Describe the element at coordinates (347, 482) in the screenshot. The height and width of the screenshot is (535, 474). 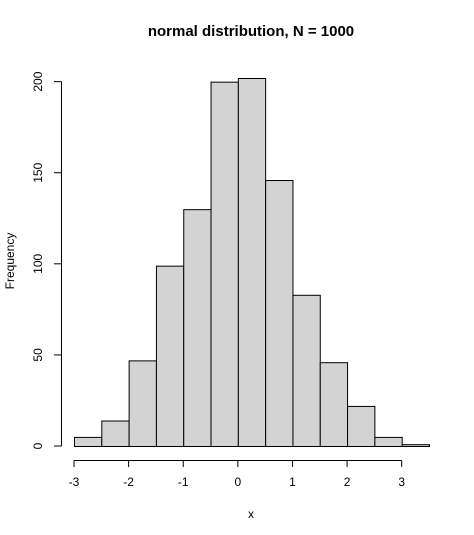
I see `x-tick-label: 2` at that location.